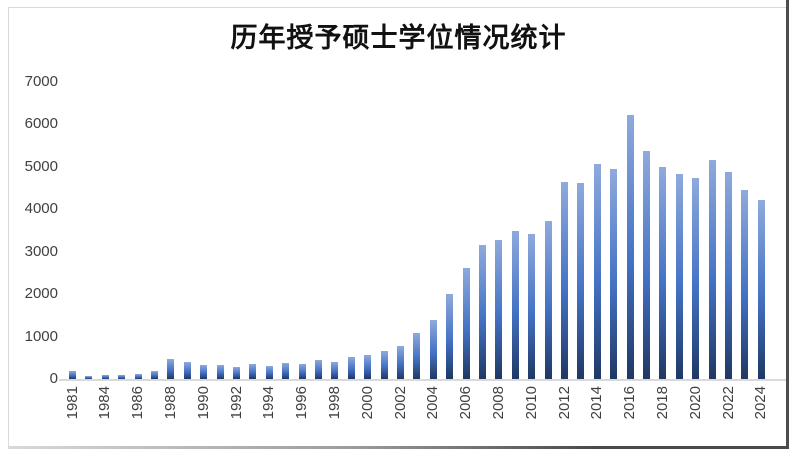  I want to click on bar-2014, so click(597, 271).